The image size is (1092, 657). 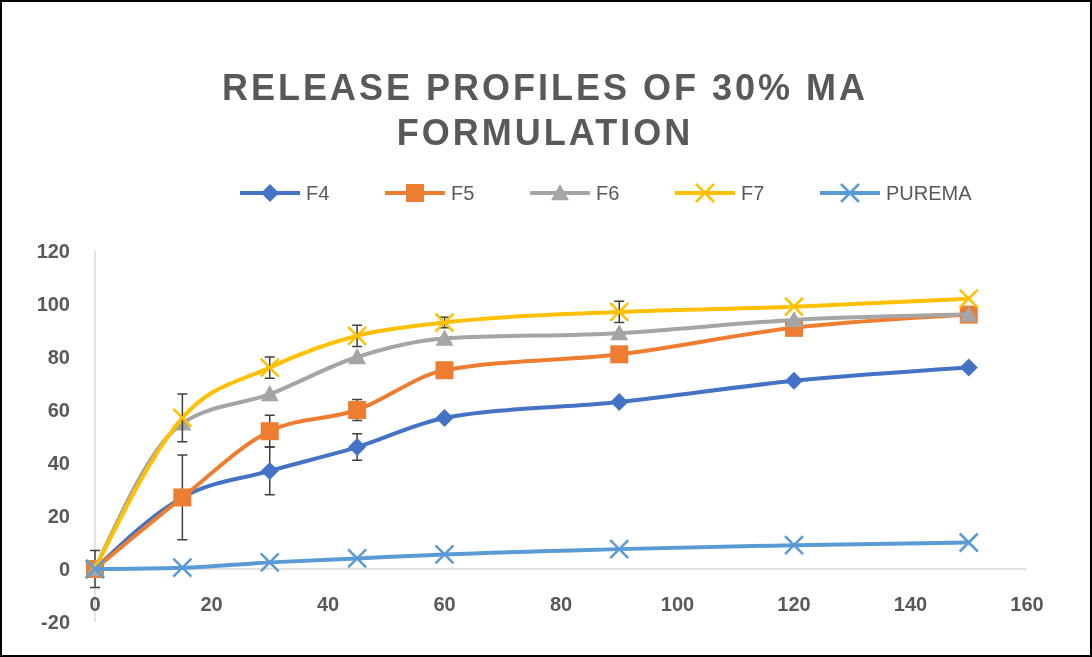 What do you see at coordinates (910, 604) in the screenshot?
I see `x-tick-label: 140` at bounding box center [910, 604].